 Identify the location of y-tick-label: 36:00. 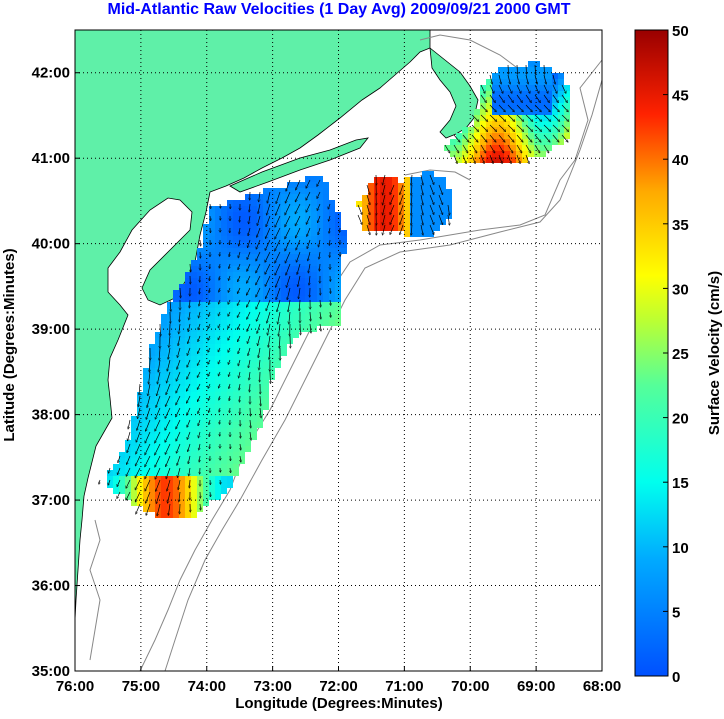
(51, 586).